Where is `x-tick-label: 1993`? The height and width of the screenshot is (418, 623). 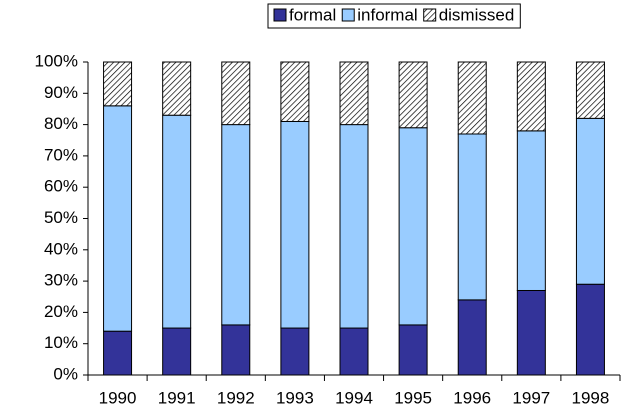 x-tick-label: 1993 is located at coordinates (295, 397).